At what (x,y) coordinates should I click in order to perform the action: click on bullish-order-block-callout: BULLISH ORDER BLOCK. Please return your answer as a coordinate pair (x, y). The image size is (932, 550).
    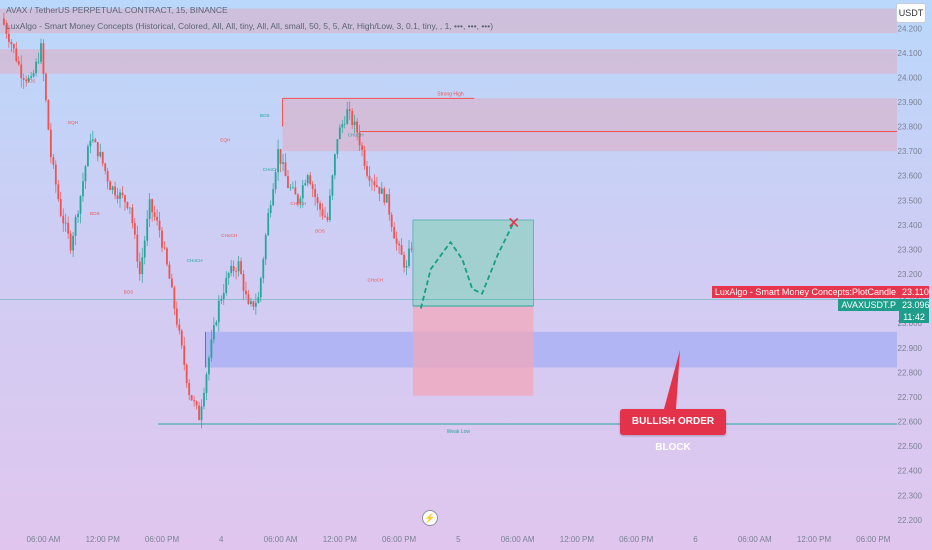
    Looking at the image, I should click on (673, 431).